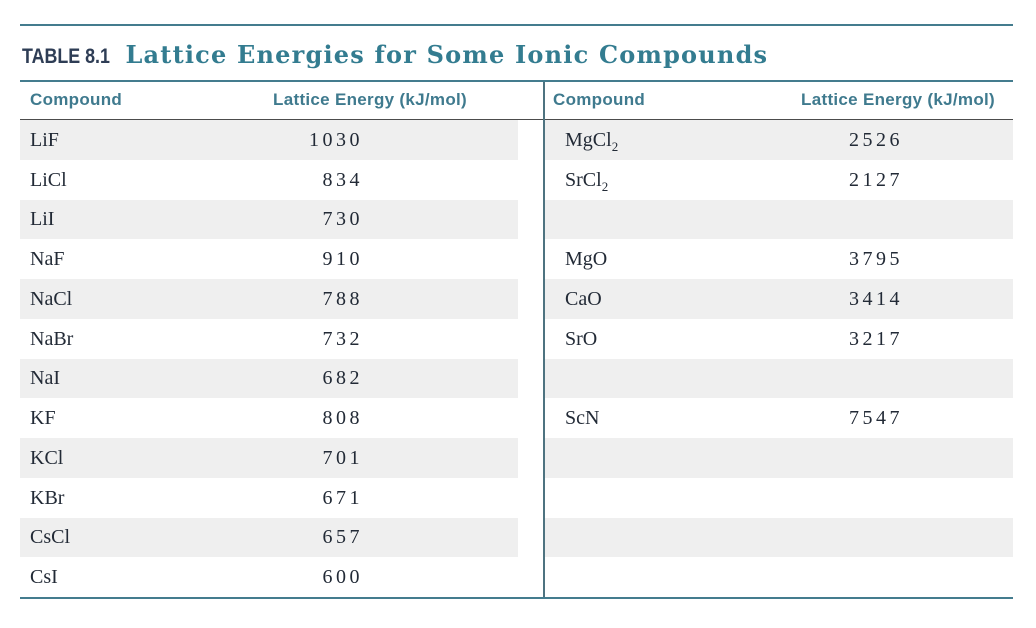 This screenshot has width=1036, height=628. What do you see at coordinates (50, 537) in the screenshot?
I see `compound-cell: CsCl` at bounding box center [50, 537].